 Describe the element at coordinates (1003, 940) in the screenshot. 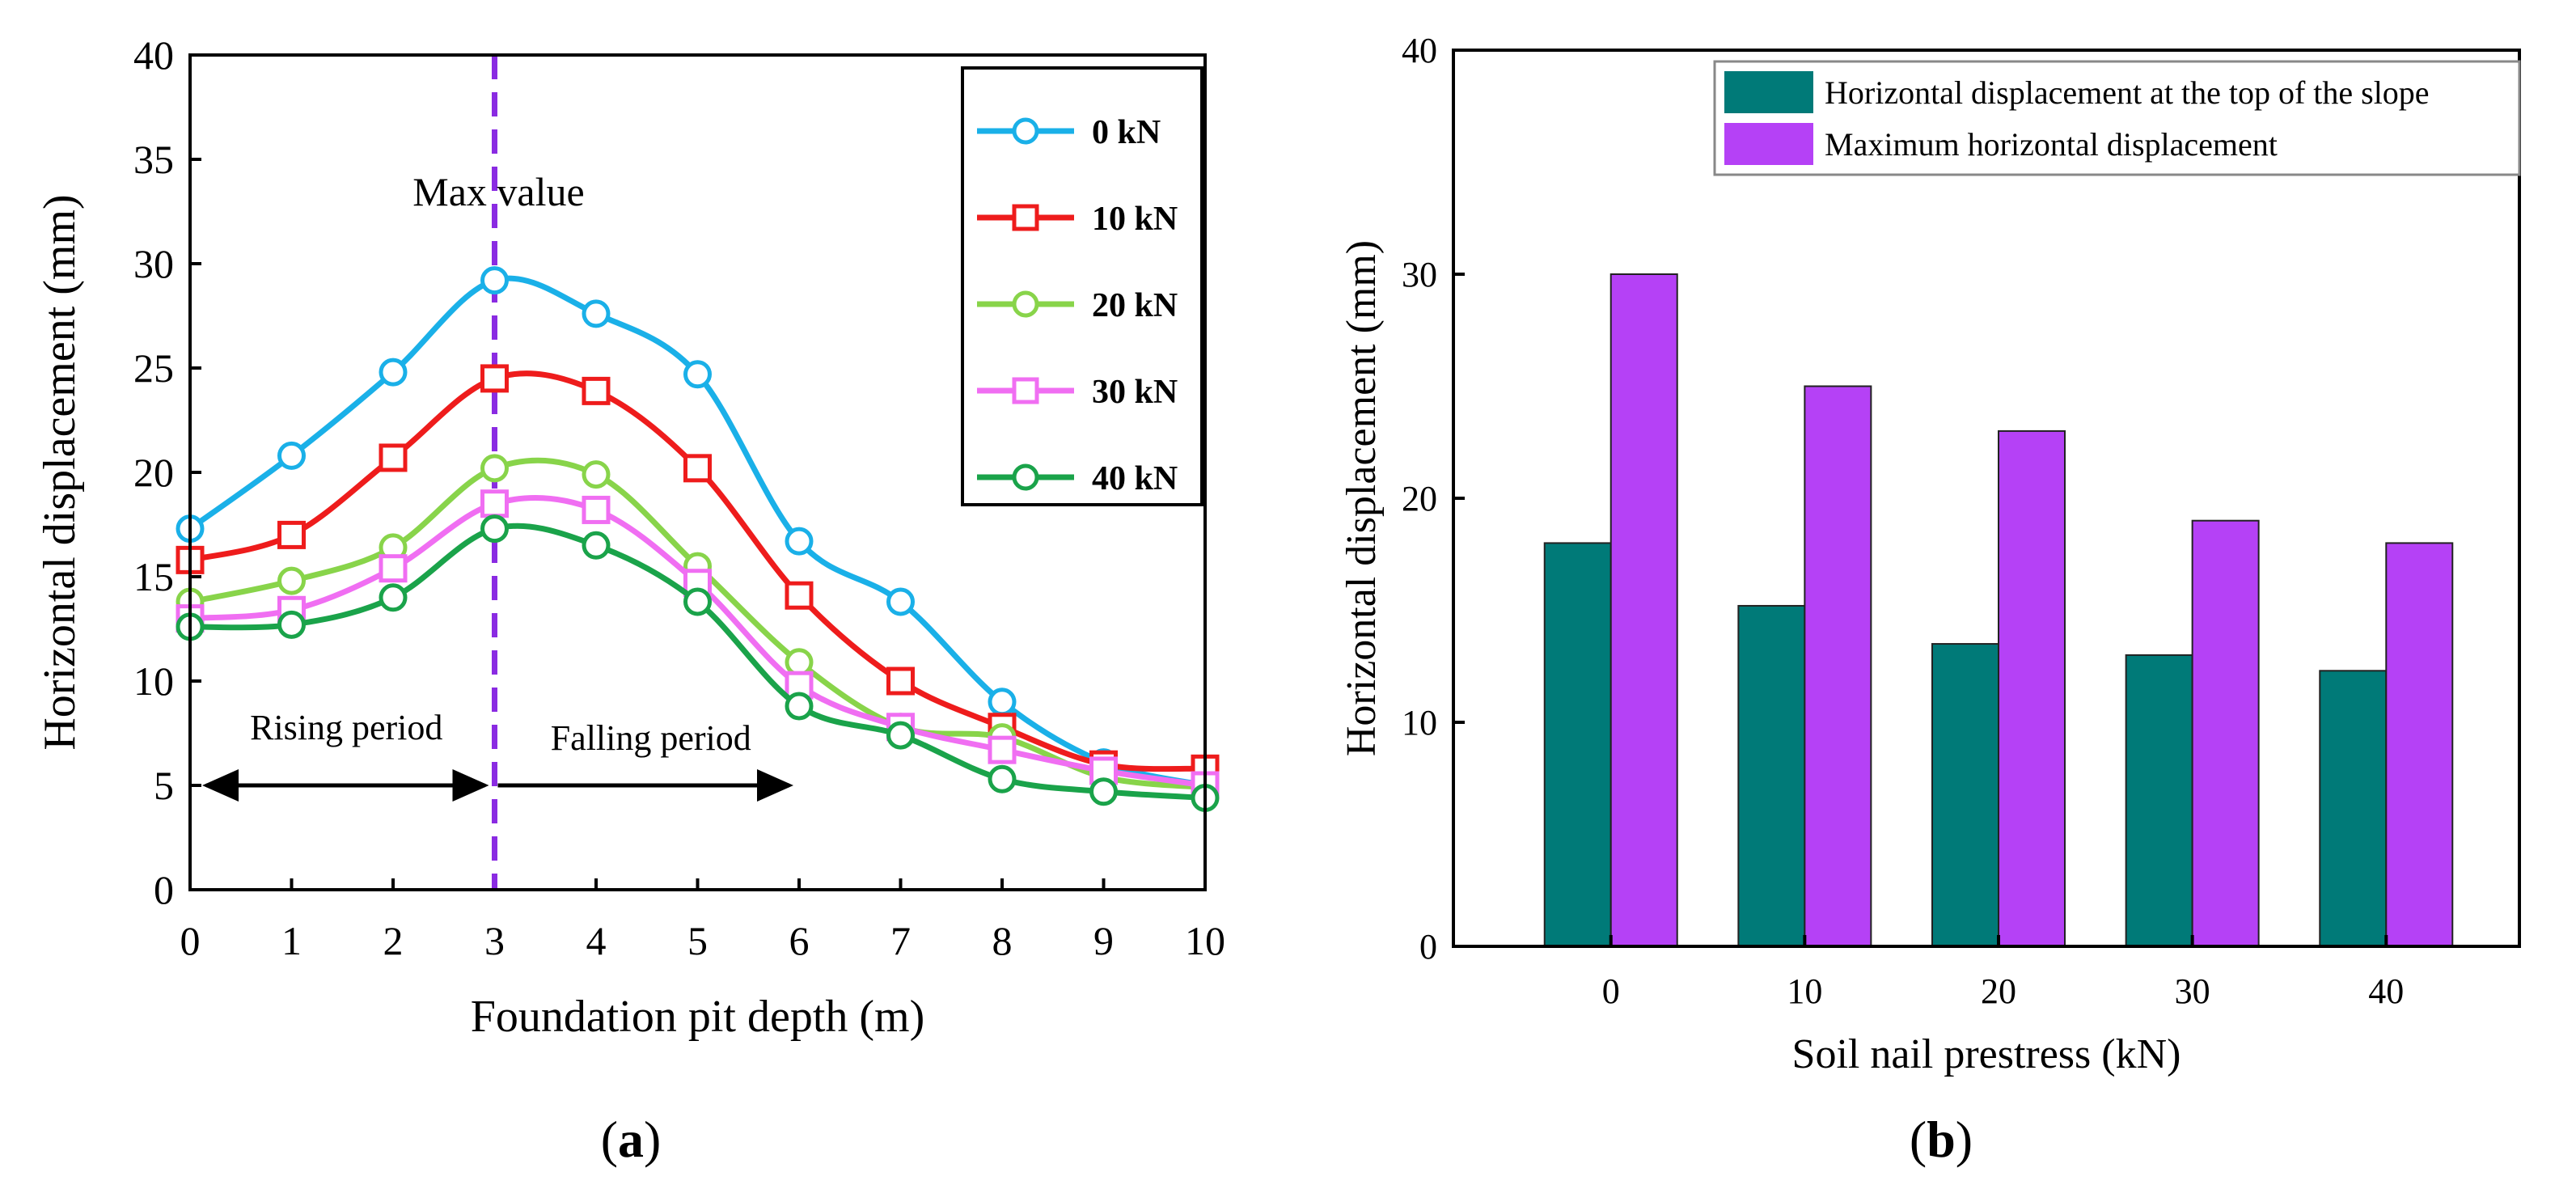

I see `a-x-tick-label: 8` at that location.